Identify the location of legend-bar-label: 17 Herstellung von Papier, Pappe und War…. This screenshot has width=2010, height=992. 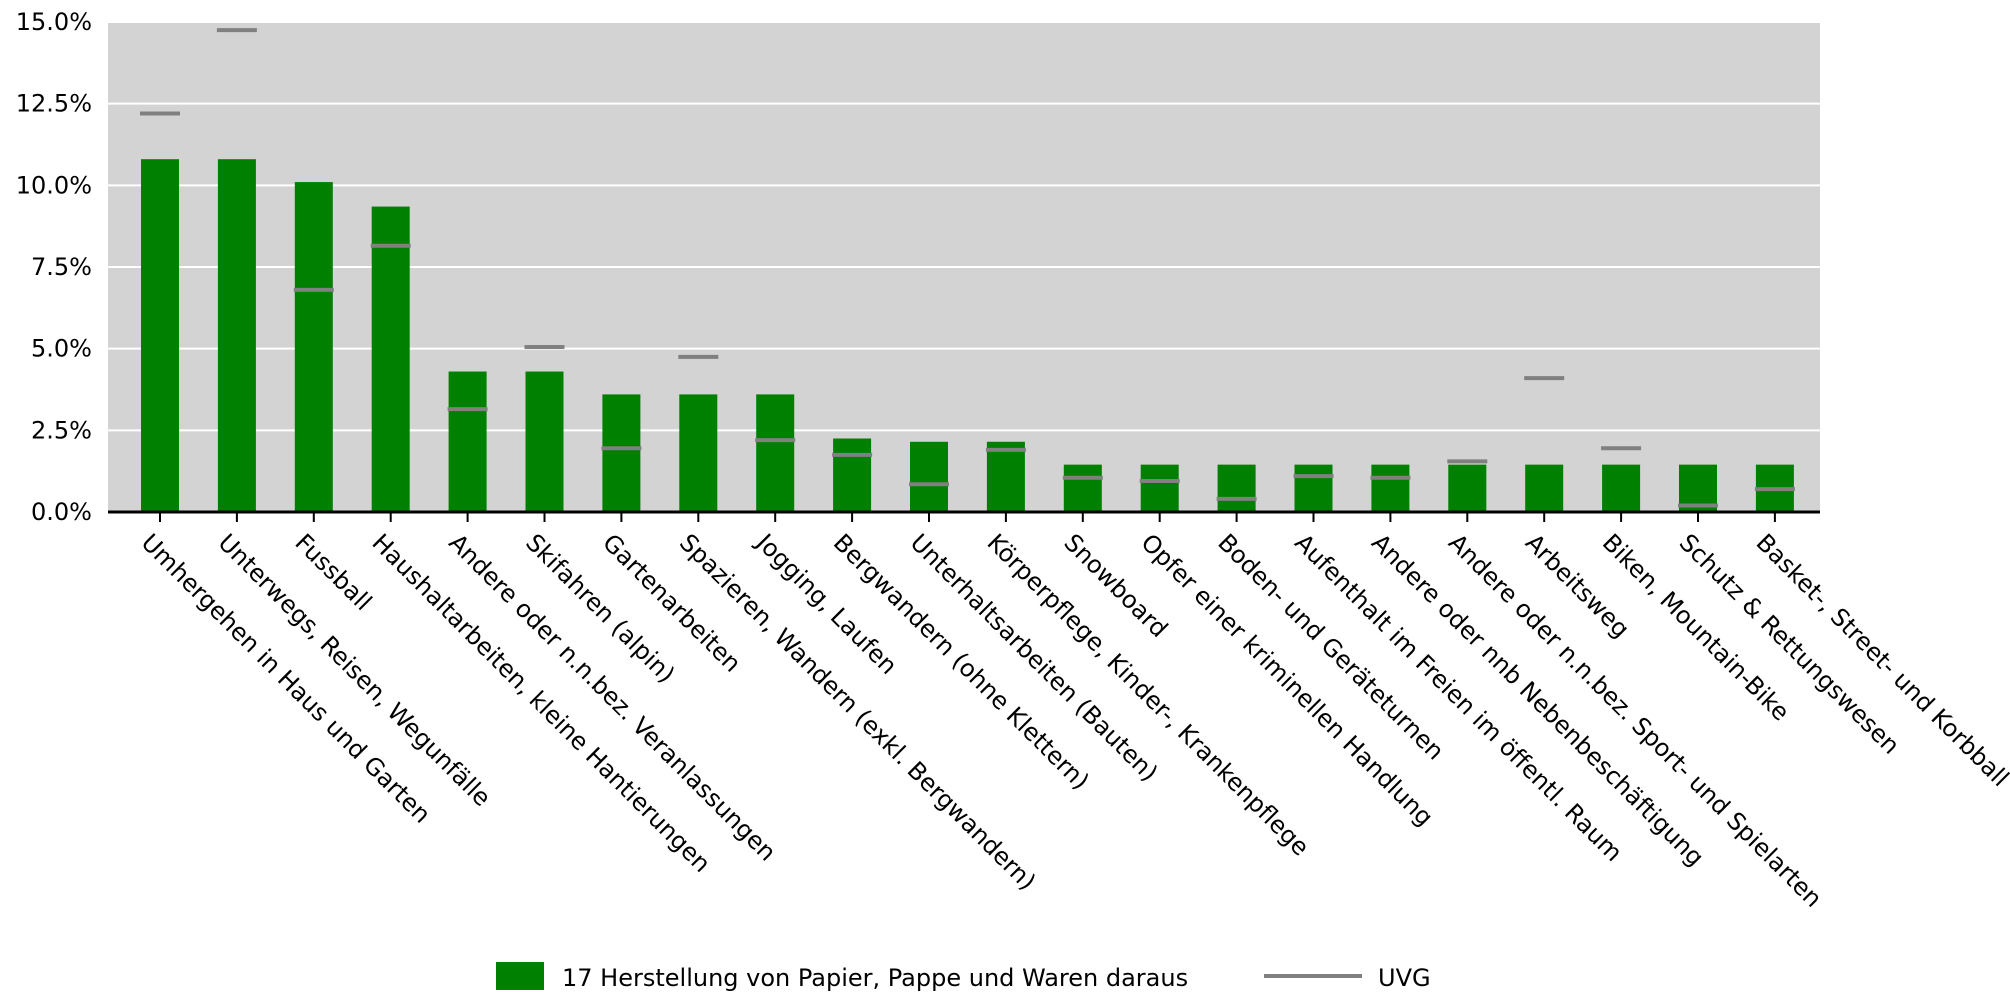
(875, 978).